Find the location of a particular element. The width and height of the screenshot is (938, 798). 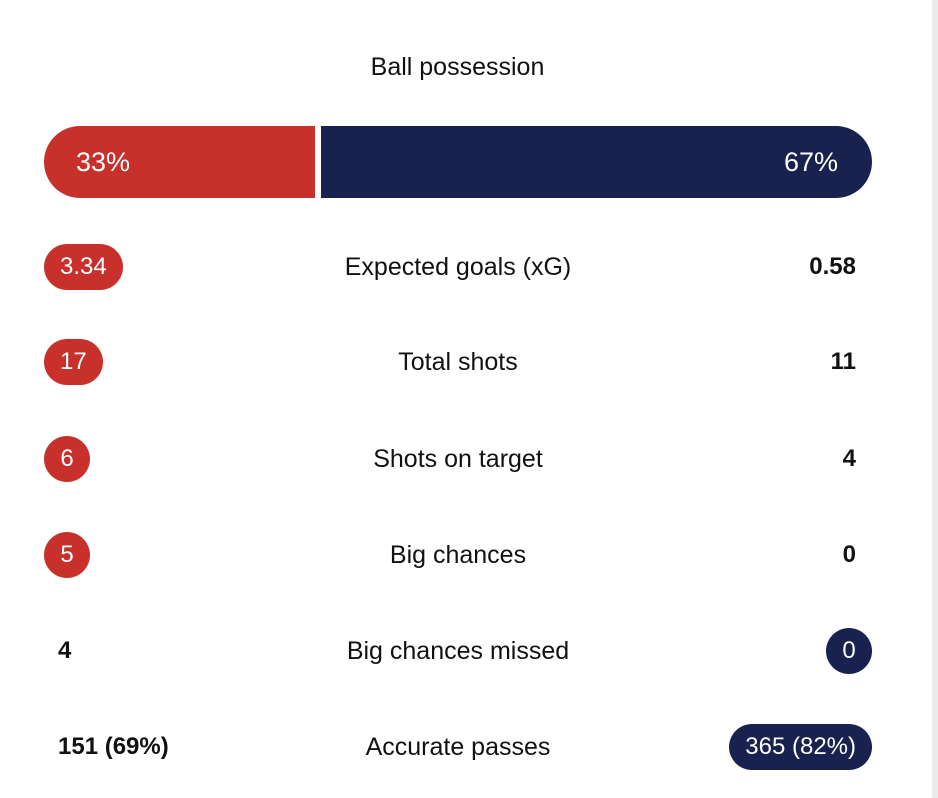

possession-title: Ball possession is located at coordinates (457, 67).